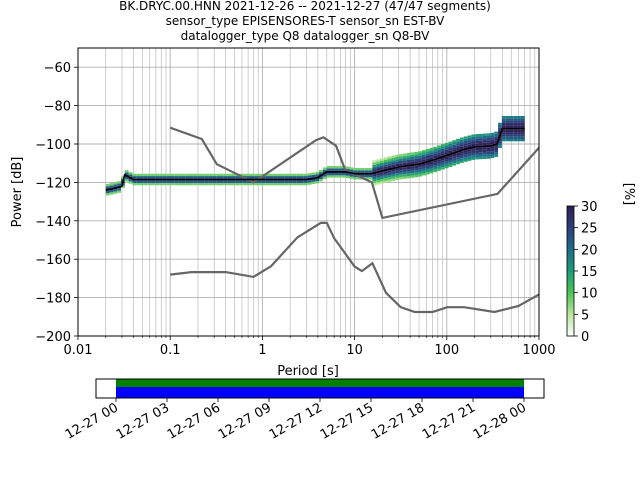  Describe the element at coordinates (538, 350) in the screenshot. I see `x-tick-label: 1000` at that location.